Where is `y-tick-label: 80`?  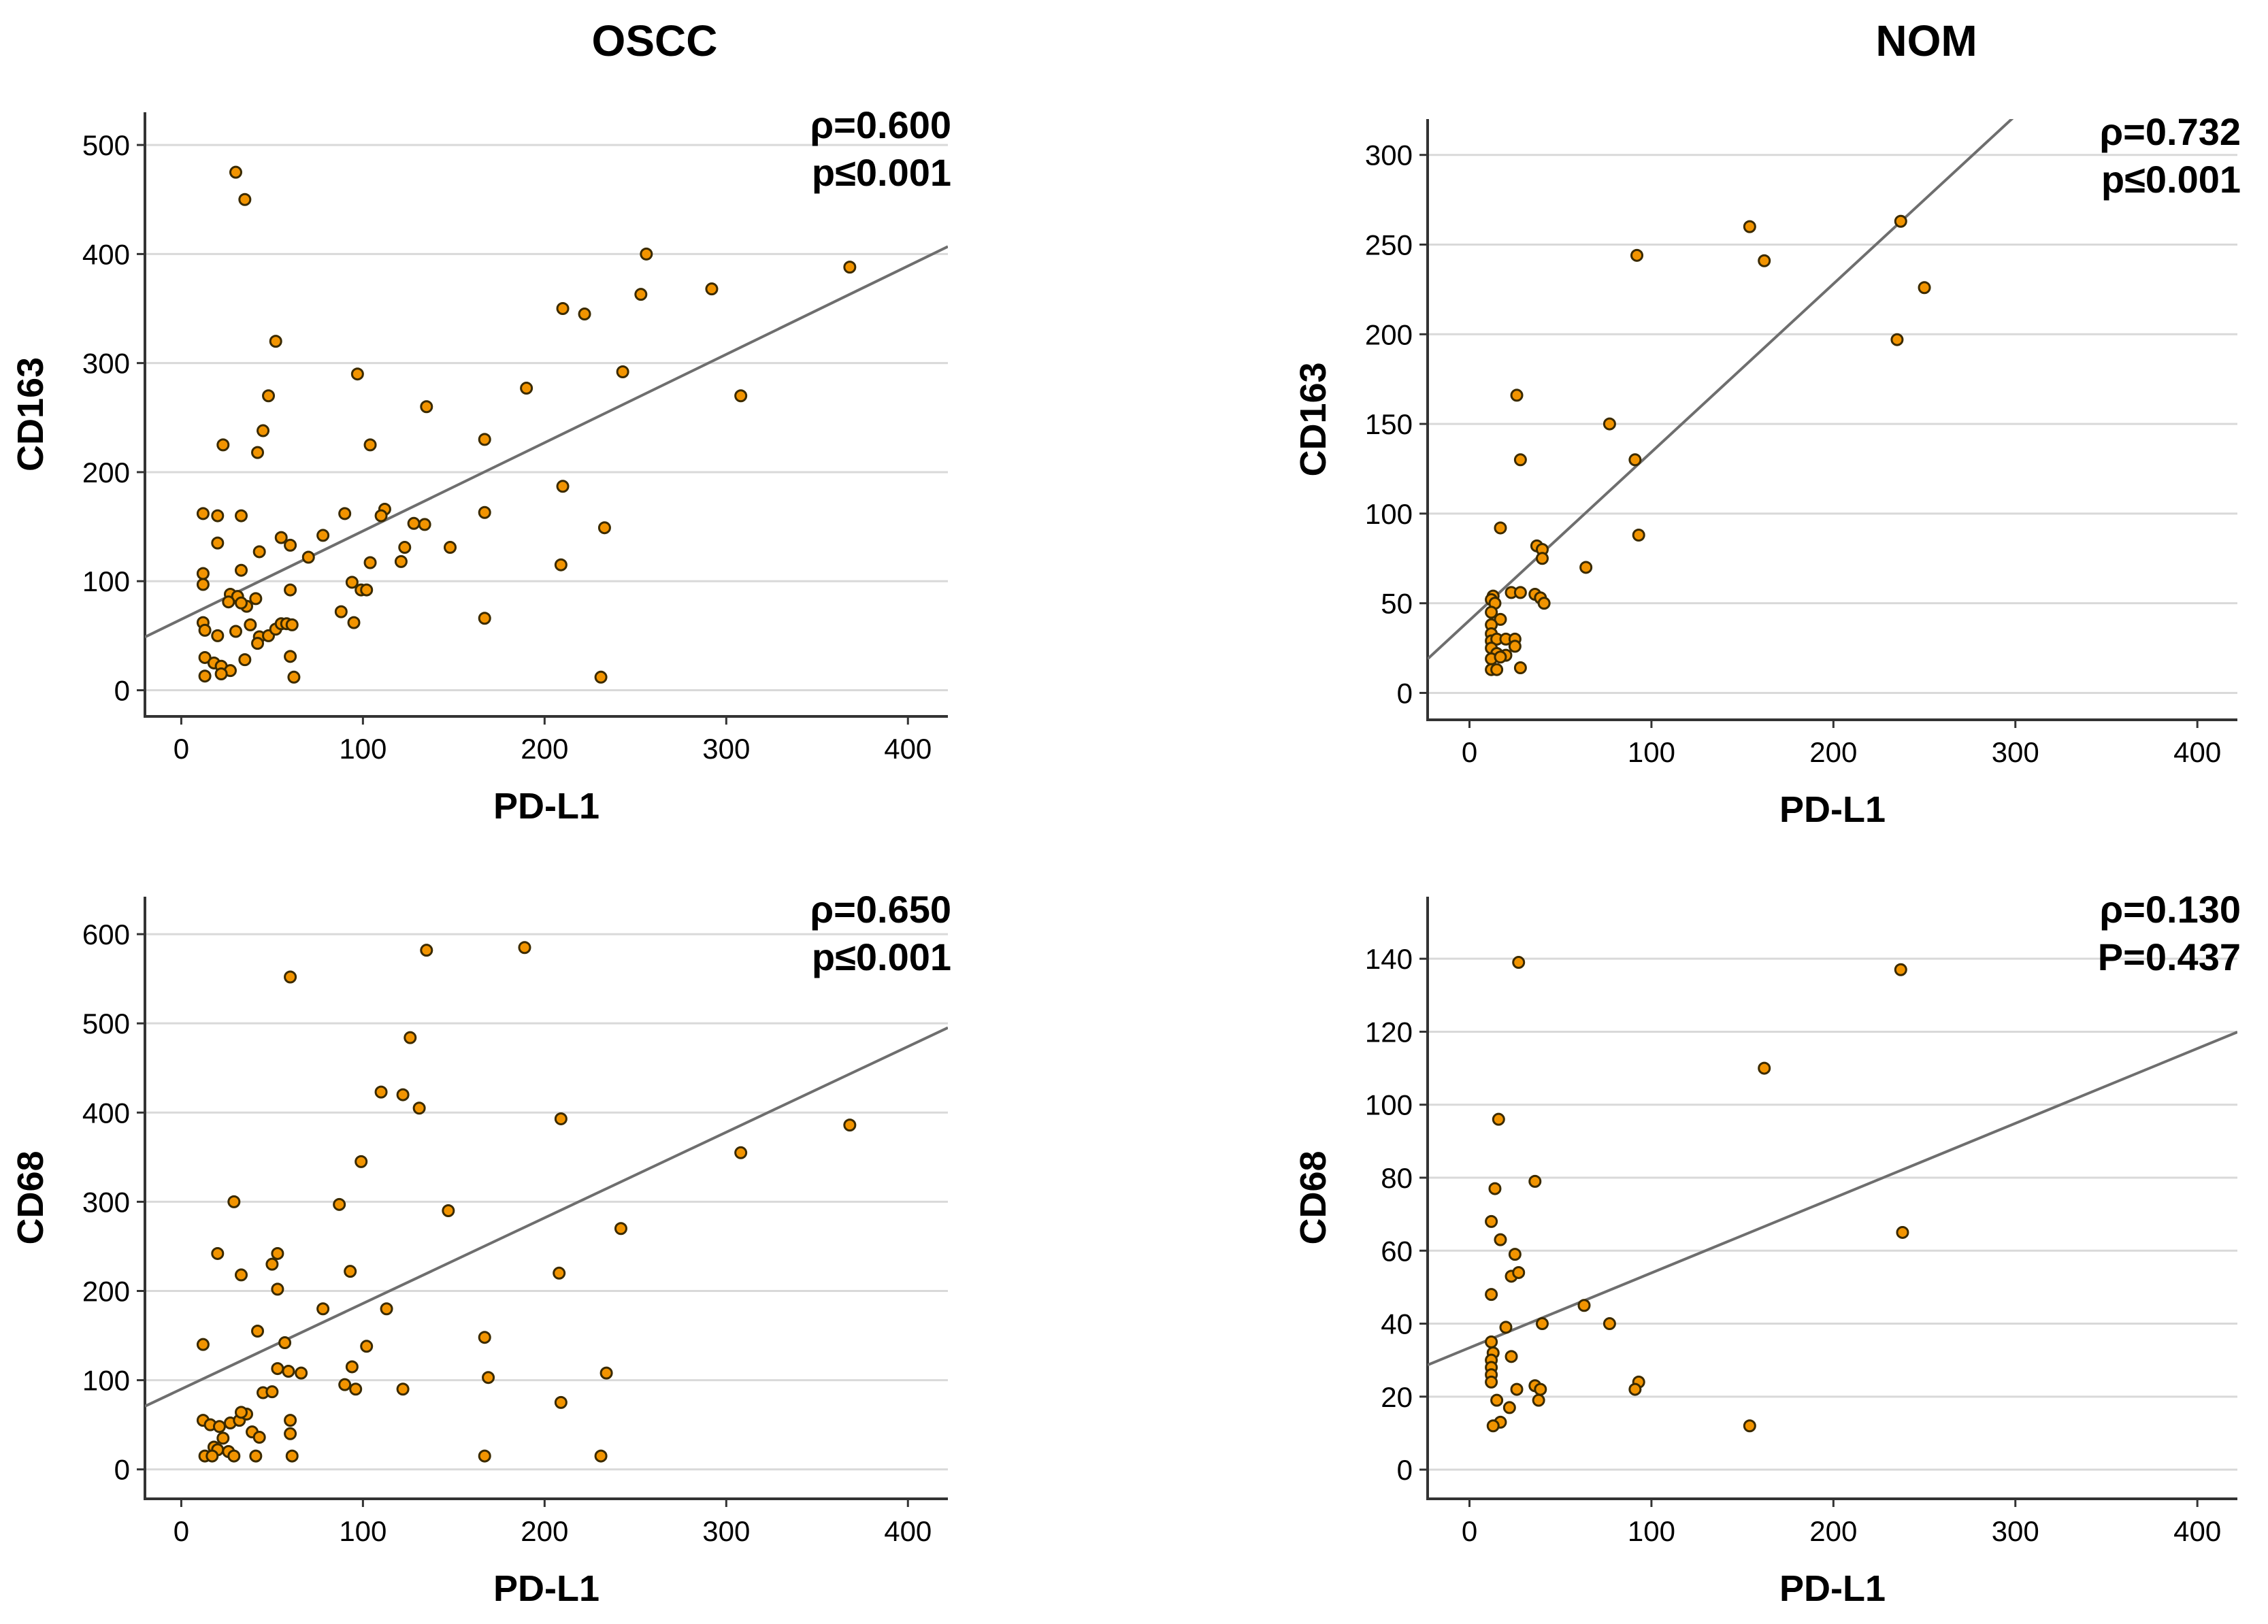
y-tick-label: 80 is located at coordinates (1397, 1178).